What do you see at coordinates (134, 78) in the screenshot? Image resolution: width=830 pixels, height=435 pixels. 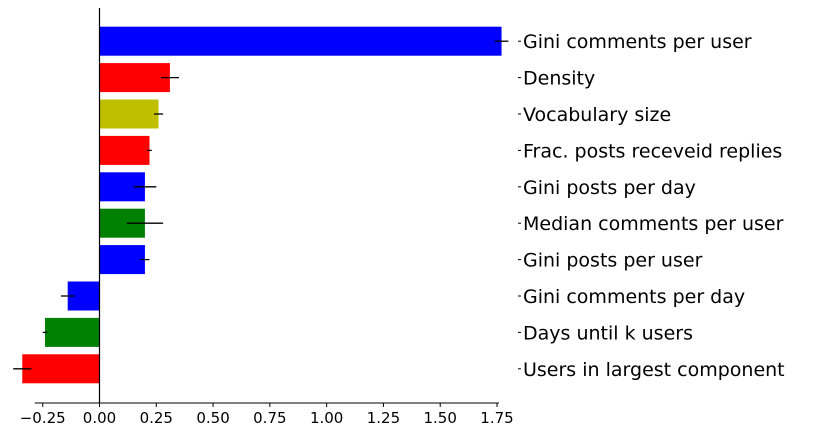 I see `bar-density` at bounding box center [134, 78].